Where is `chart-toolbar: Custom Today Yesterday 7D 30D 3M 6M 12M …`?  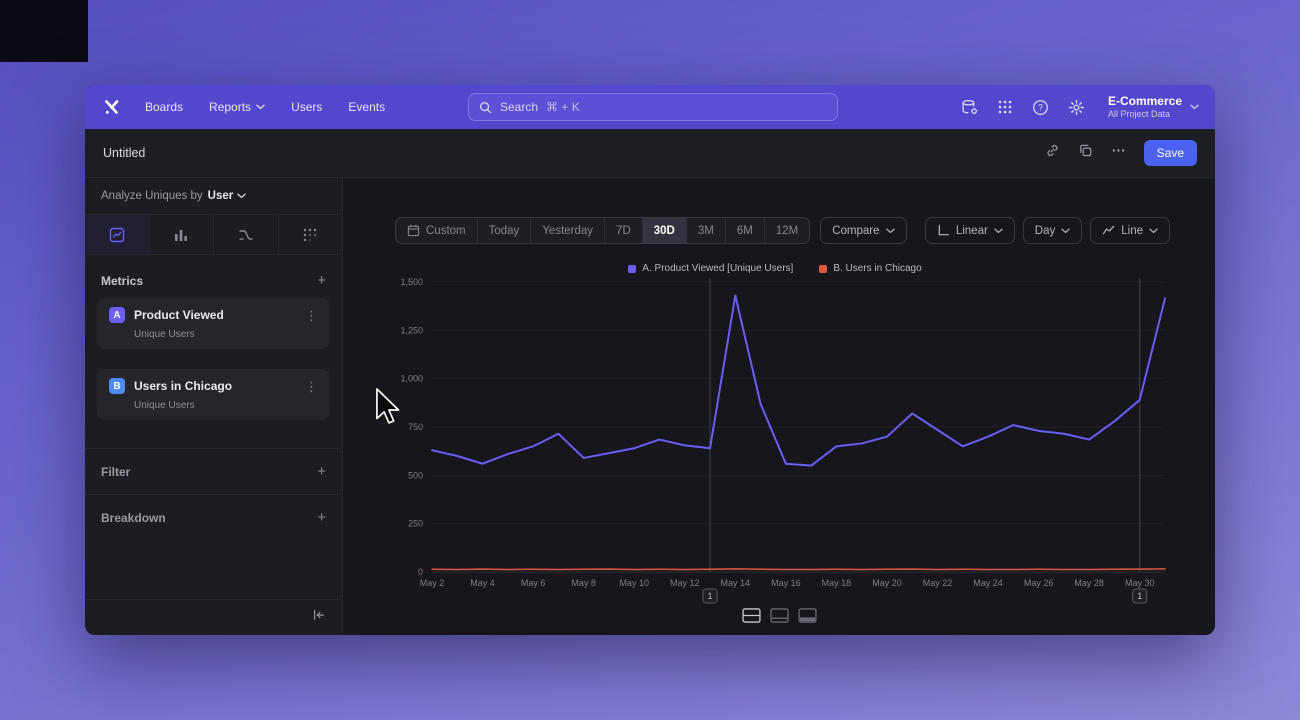 chart-toolbar: Custom Today Yesterday 7D 30D 3M 6M 12M … is located at coordinates (782, 230).